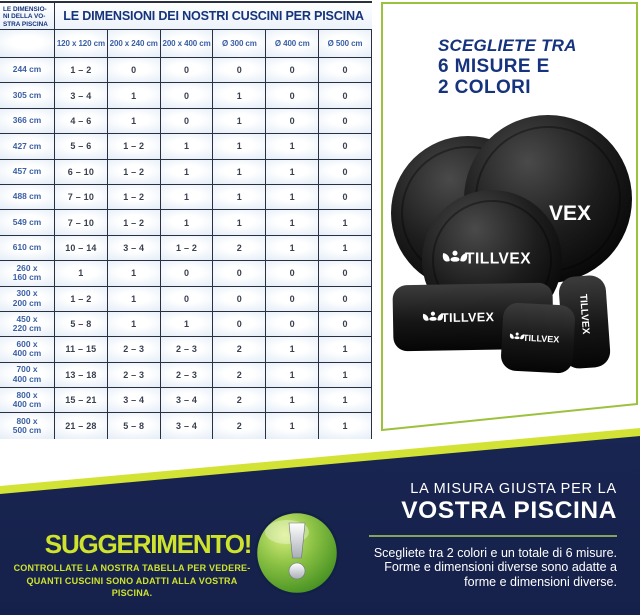  I want to click on bottom-heading-line2: VOSTRA PISCINA, so click(509, 510).